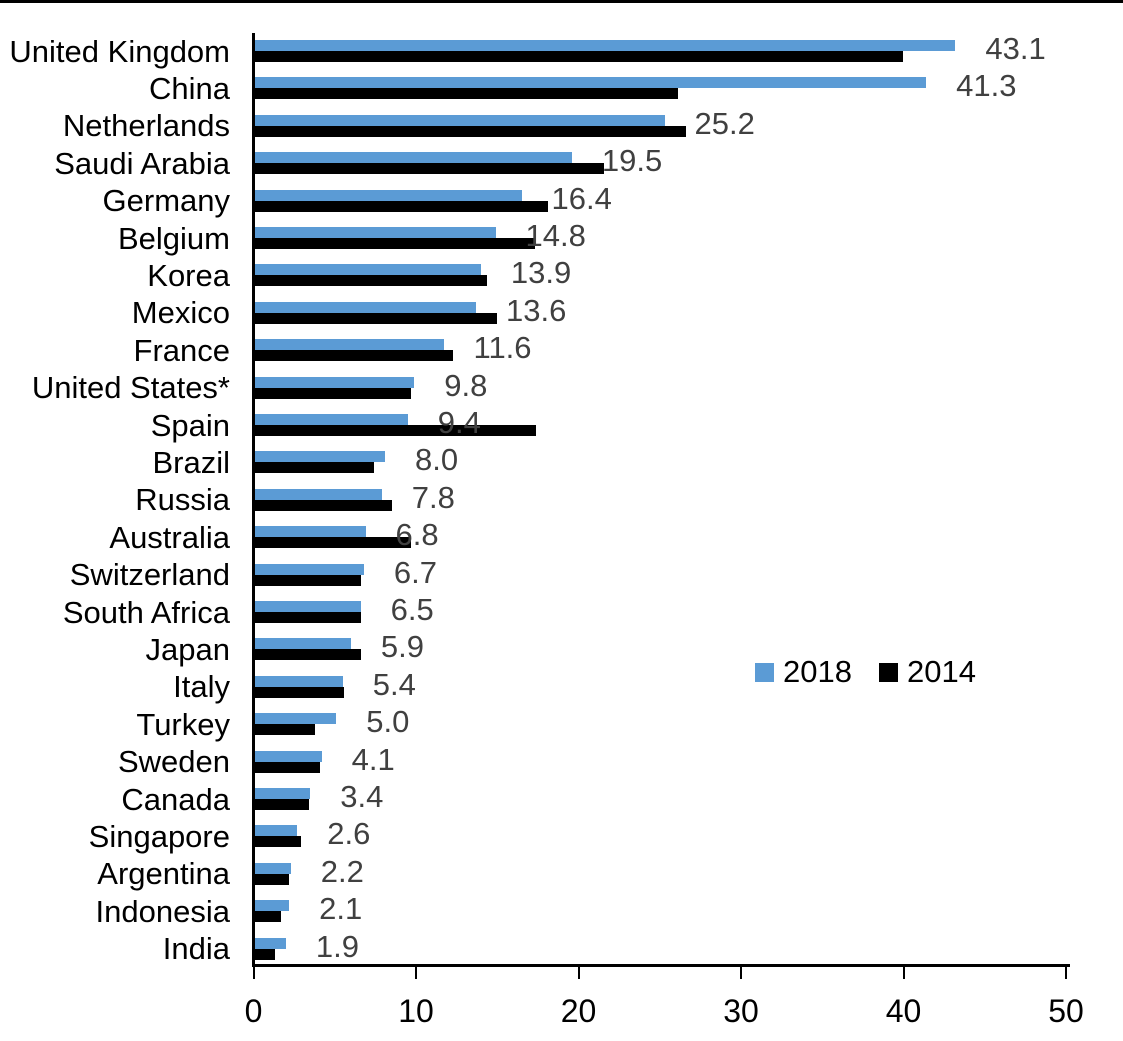 Image resolution: width=1123 pixels, height=1041 pixels. What do you see at coordinates (417, 535) in the screenshot?
I see `value-label: 6.8` at bounding box center [417, 535].